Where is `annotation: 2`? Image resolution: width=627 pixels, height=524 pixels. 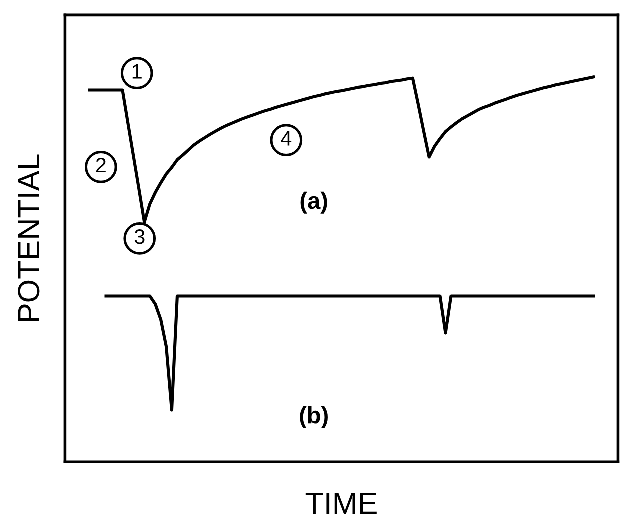 annotation: 2 is located at coordinates (101, 165).